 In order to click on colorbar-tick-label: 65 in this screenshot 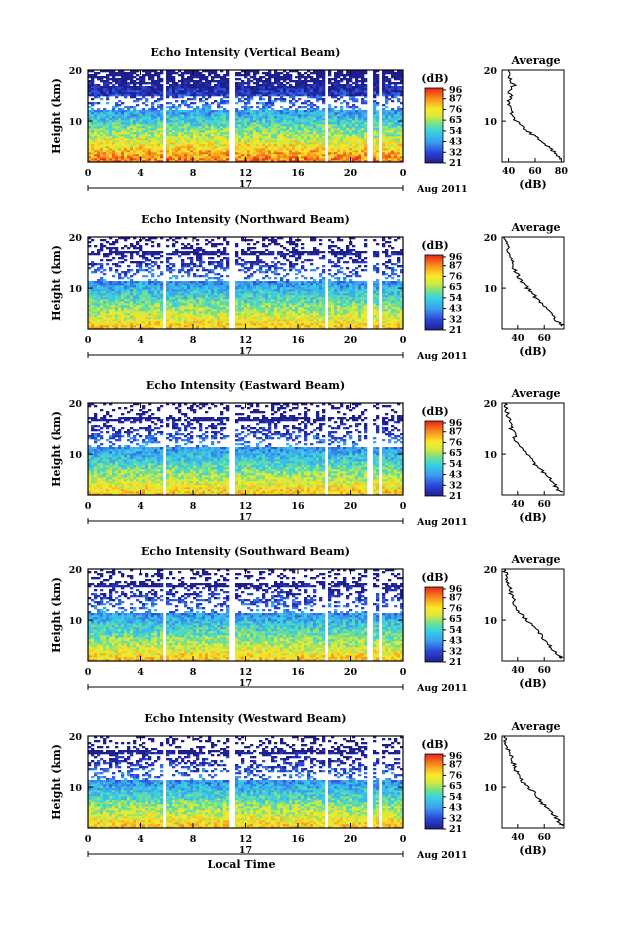, I will do `click(455, 120)`.